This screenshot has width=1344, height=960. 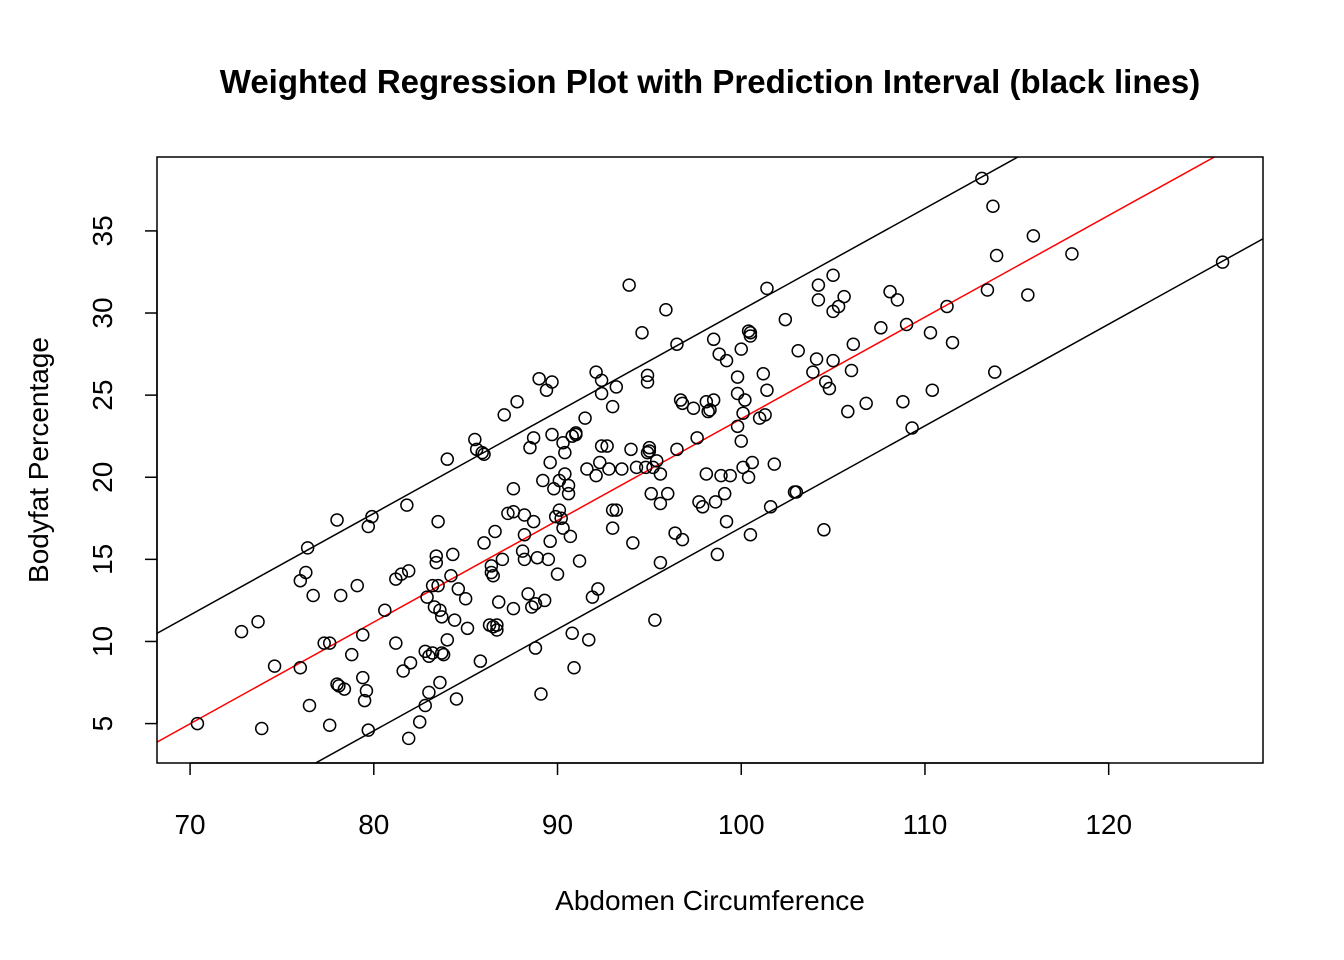 I want to click on y-tick-label: 15, so click(x=102, y=559).